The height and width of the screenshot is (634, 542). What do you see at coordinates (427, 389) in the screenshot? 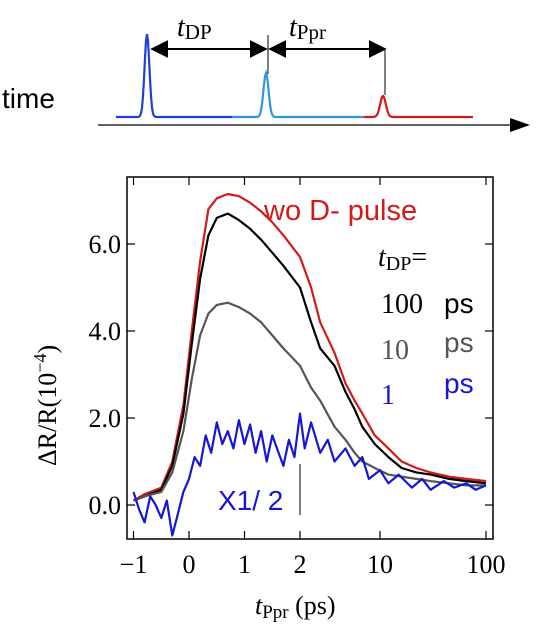
I see `legend-row-1ps: 1 ps` at bounding box center [427, 389].